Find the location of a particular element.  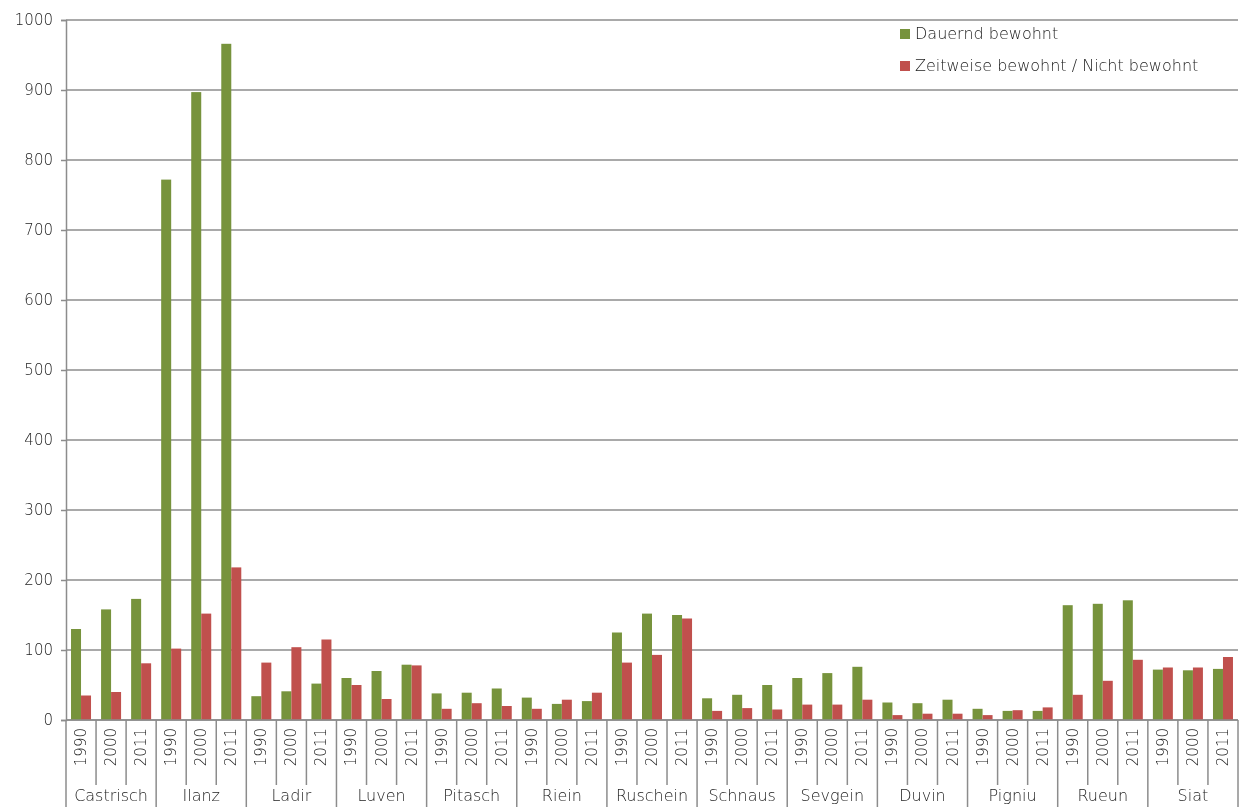

text: Ladir is located at coordinates (291, 795).